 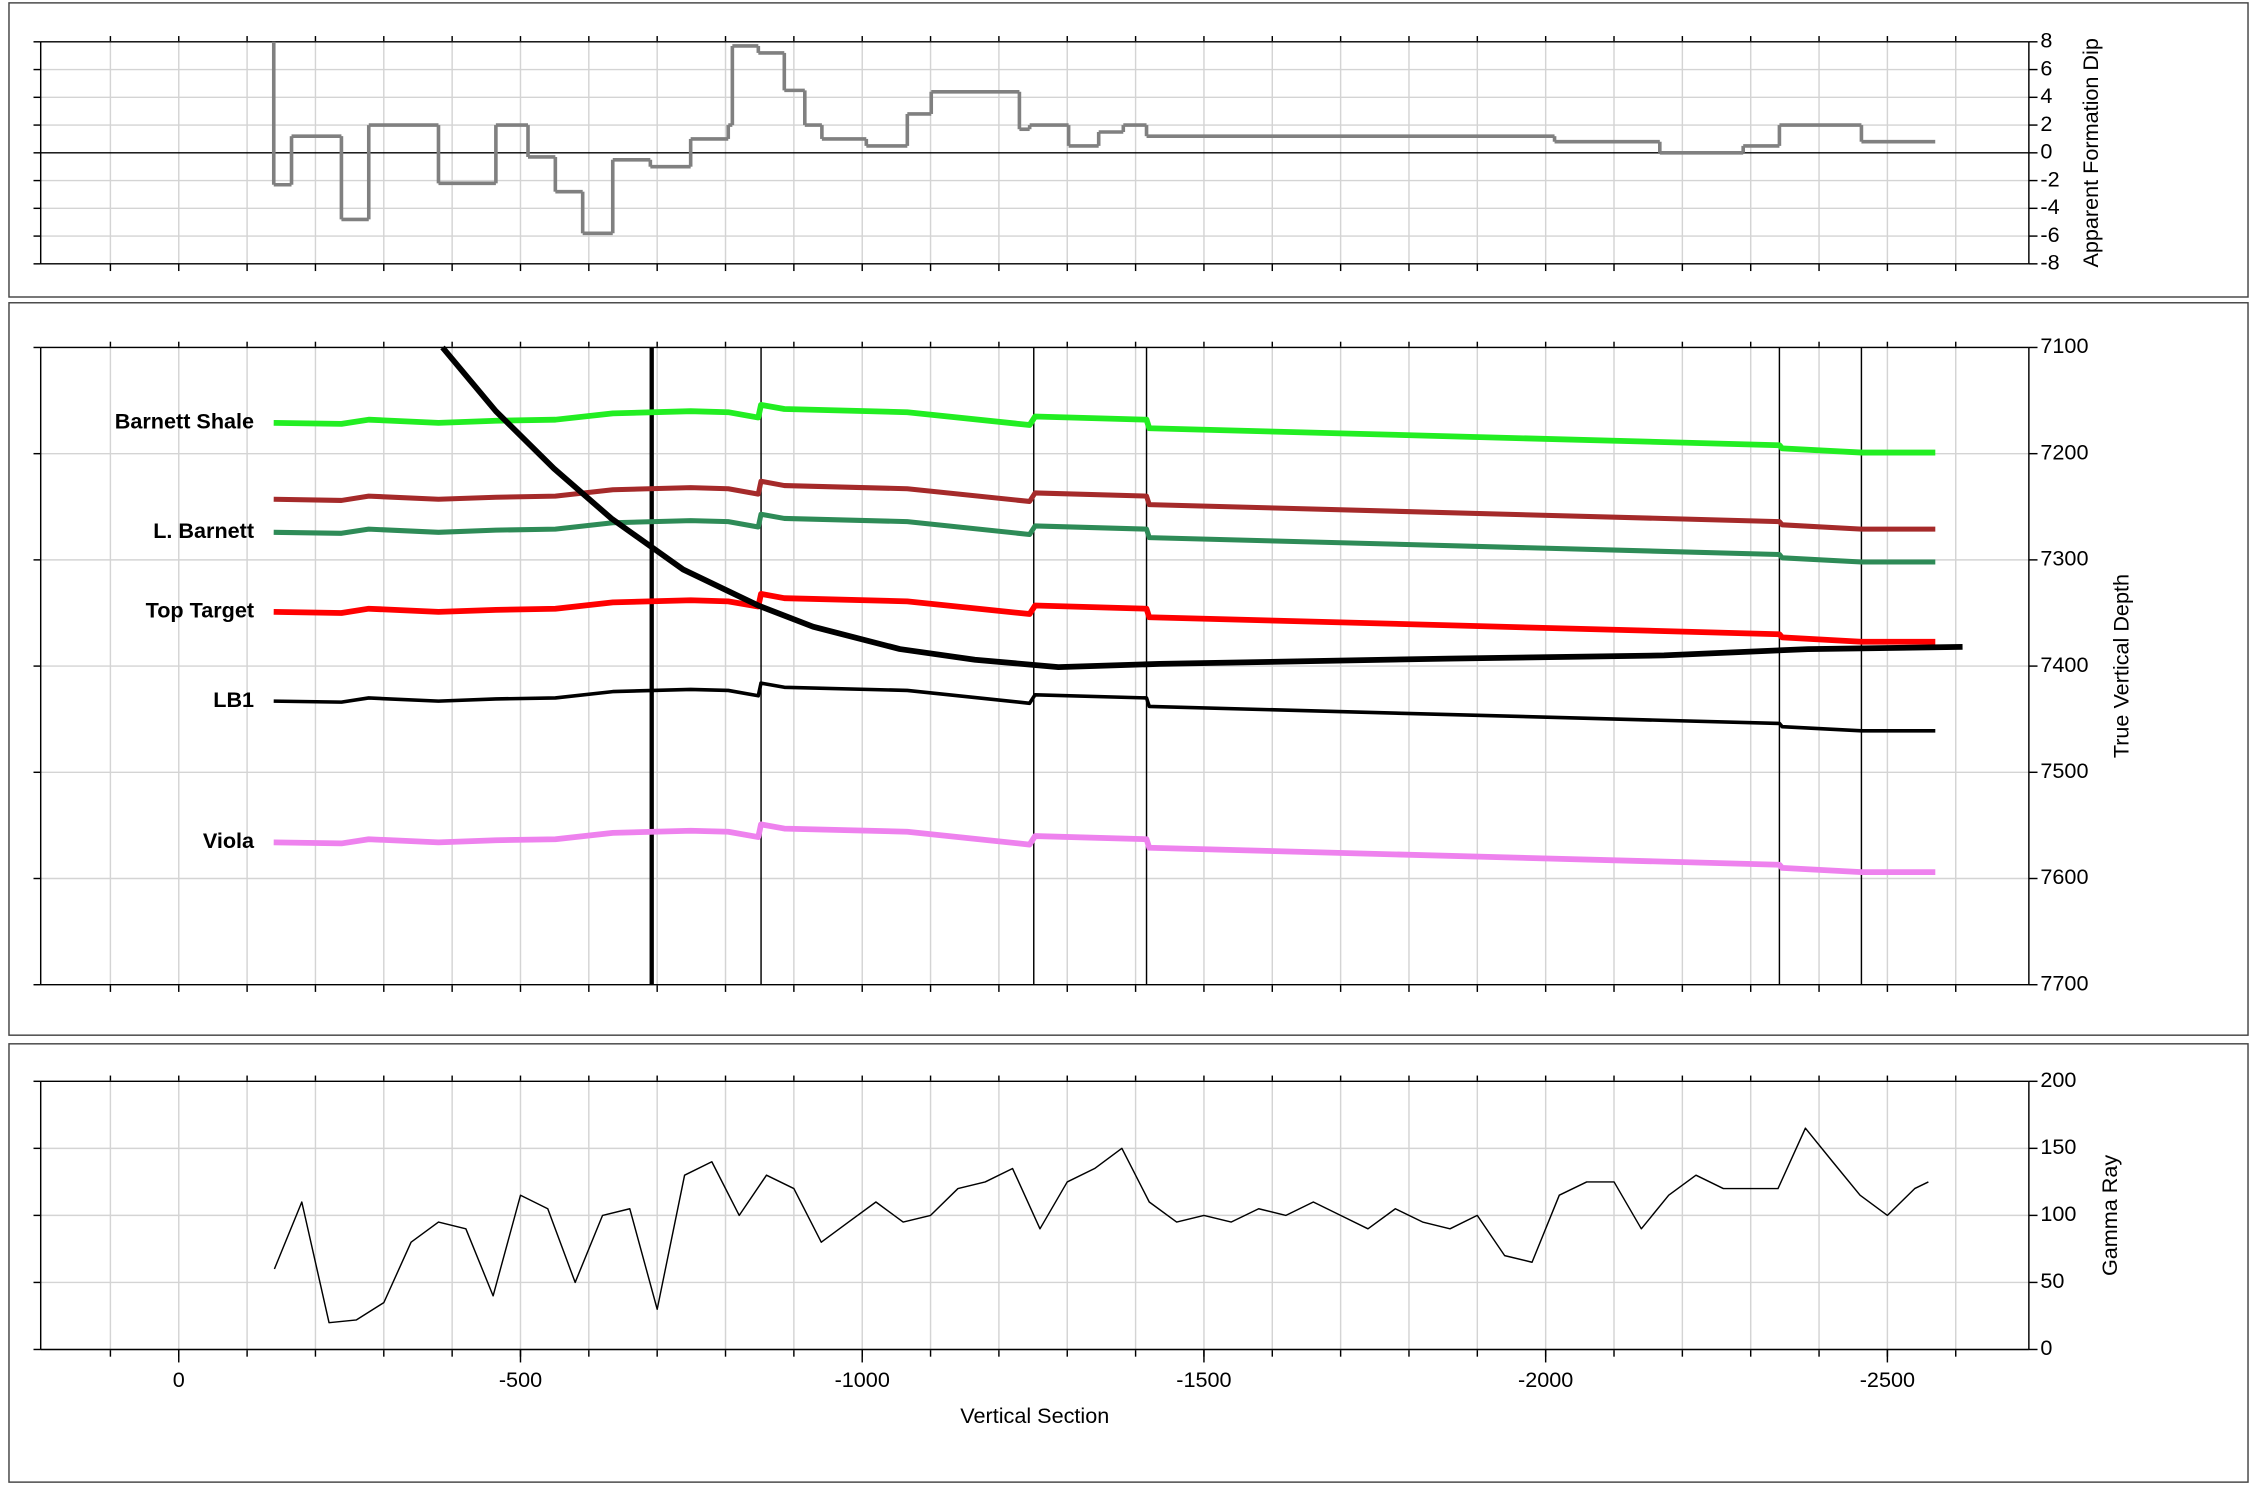 I want to click on y-tick-label: 7100, so click(x=2064, y=345).